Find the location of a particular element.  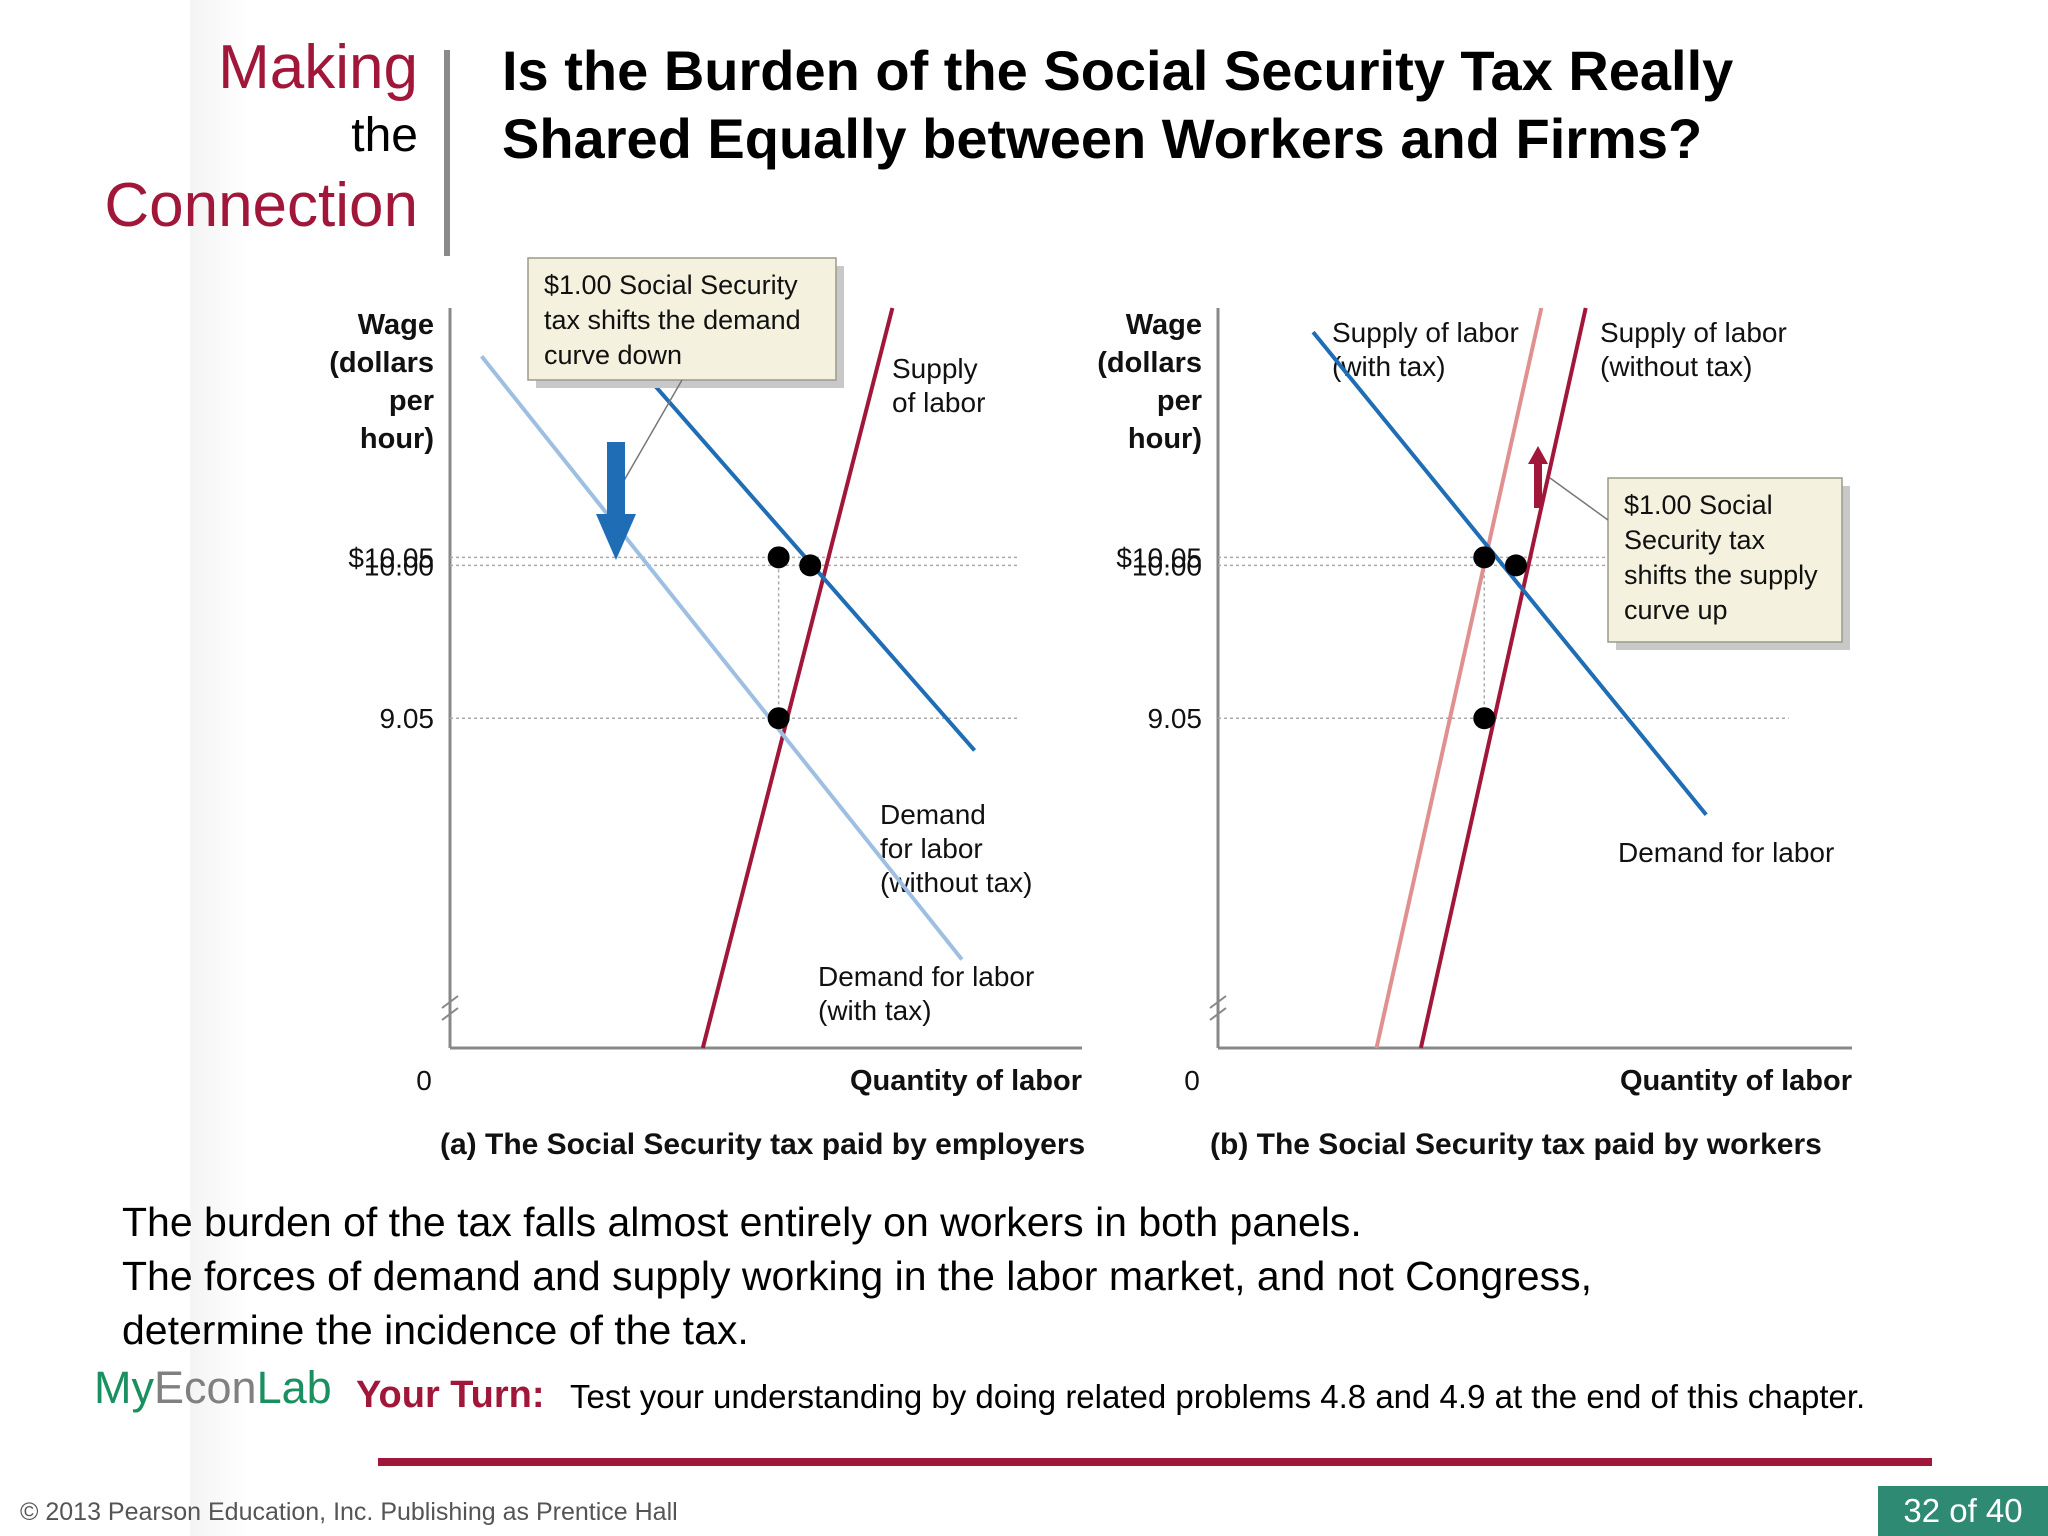

y-tick-label-0-0: $10.05 is located at coordinates (391, 557).